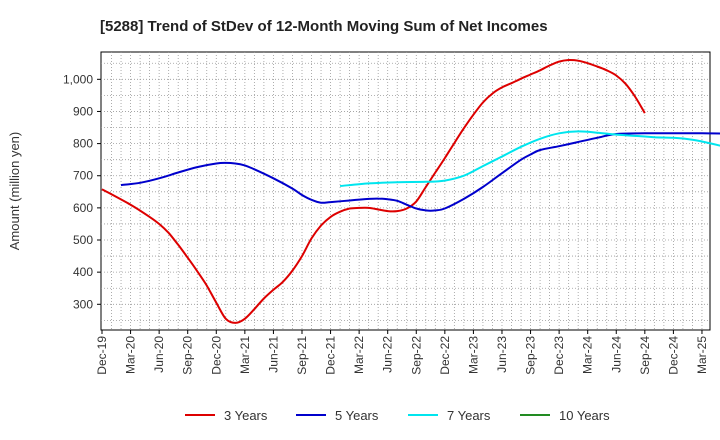  What do you see at coordinates (245, 355) in the screenshot?
I see `x-tick-label: Mar-21` at bounding box center [245, 355].